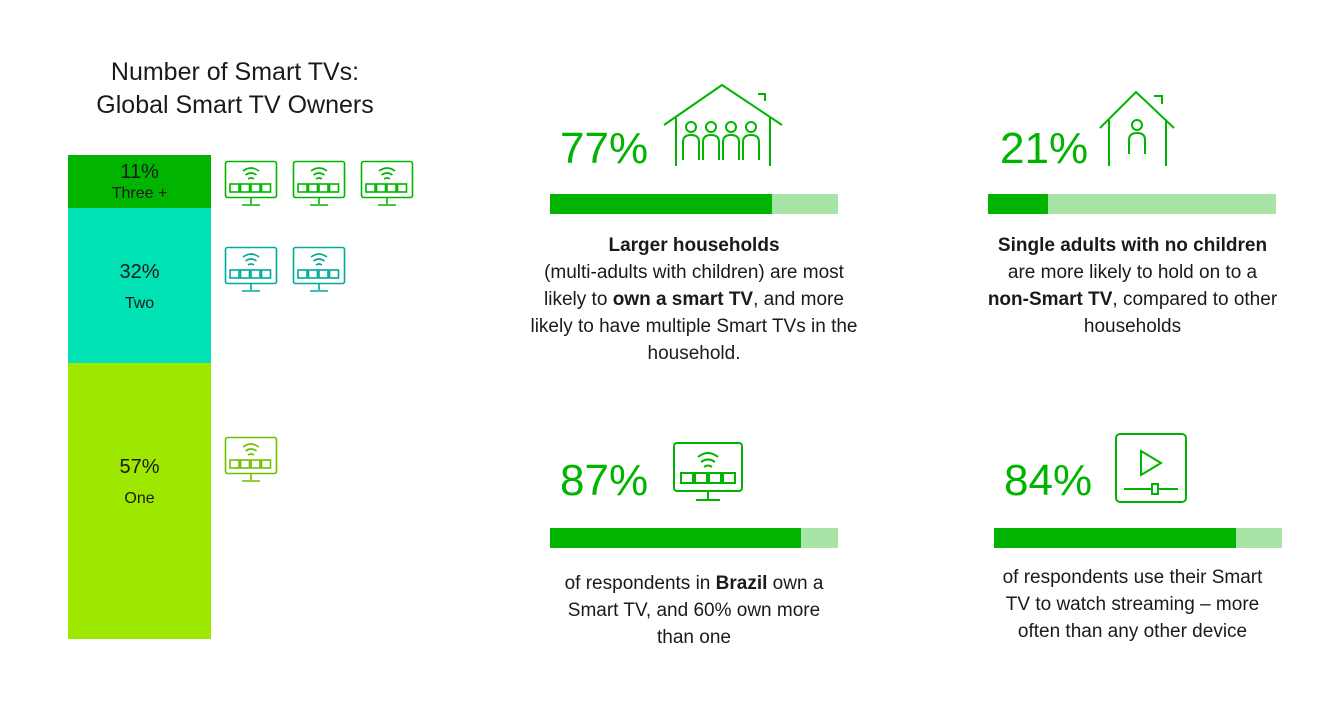 This screenshot has width=1336, height=727. Describe the element at coordinates (683, 299) in the screenshot. I see `text-bold: own a smart TV` at that location.